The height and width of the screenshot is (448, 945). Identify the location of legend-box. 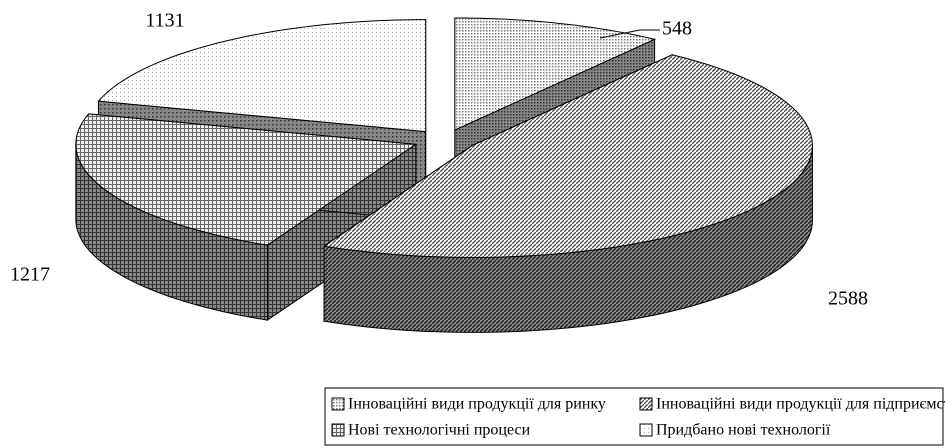
(634, 416).